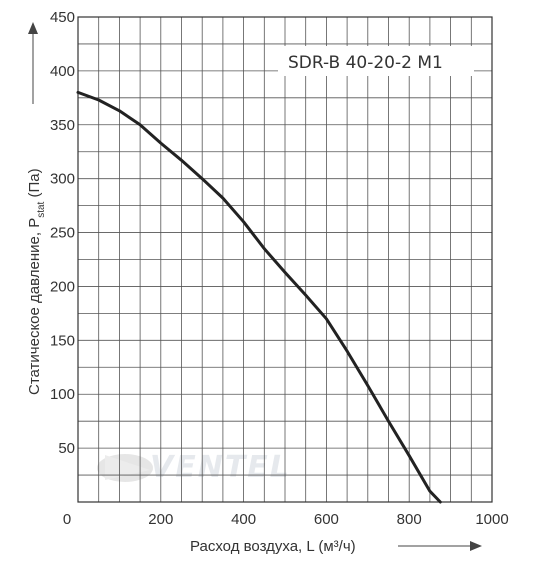  Describe the element at coordinates (34, 306) in the screenshot. I see `y-axis-label: Статическое давление, P` at that location.